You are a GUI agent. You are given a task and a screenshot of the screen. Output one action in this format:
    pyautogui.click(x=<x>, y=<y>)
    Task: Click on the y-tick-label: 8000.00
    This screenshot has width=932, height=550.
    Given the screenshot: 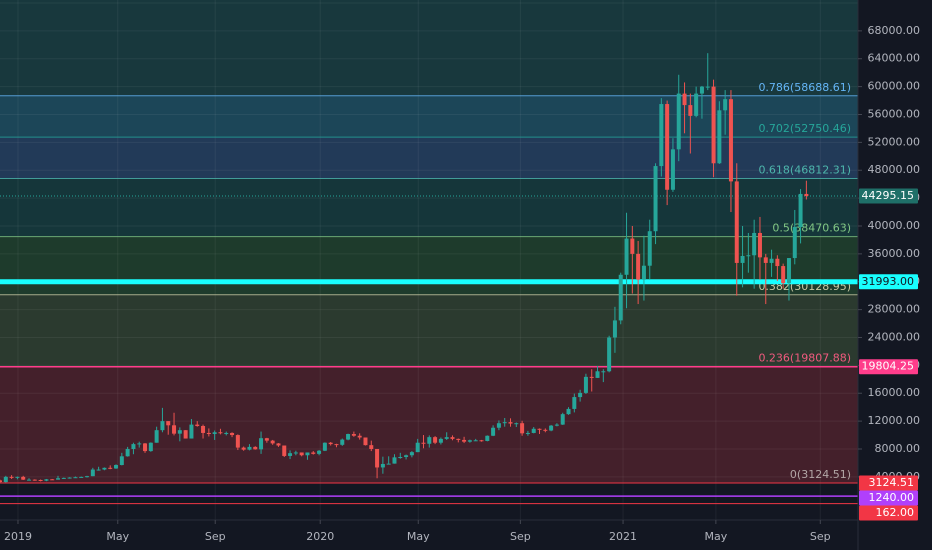 What is the action you would take?
    pyautogui.click(x=898, y=448)
    